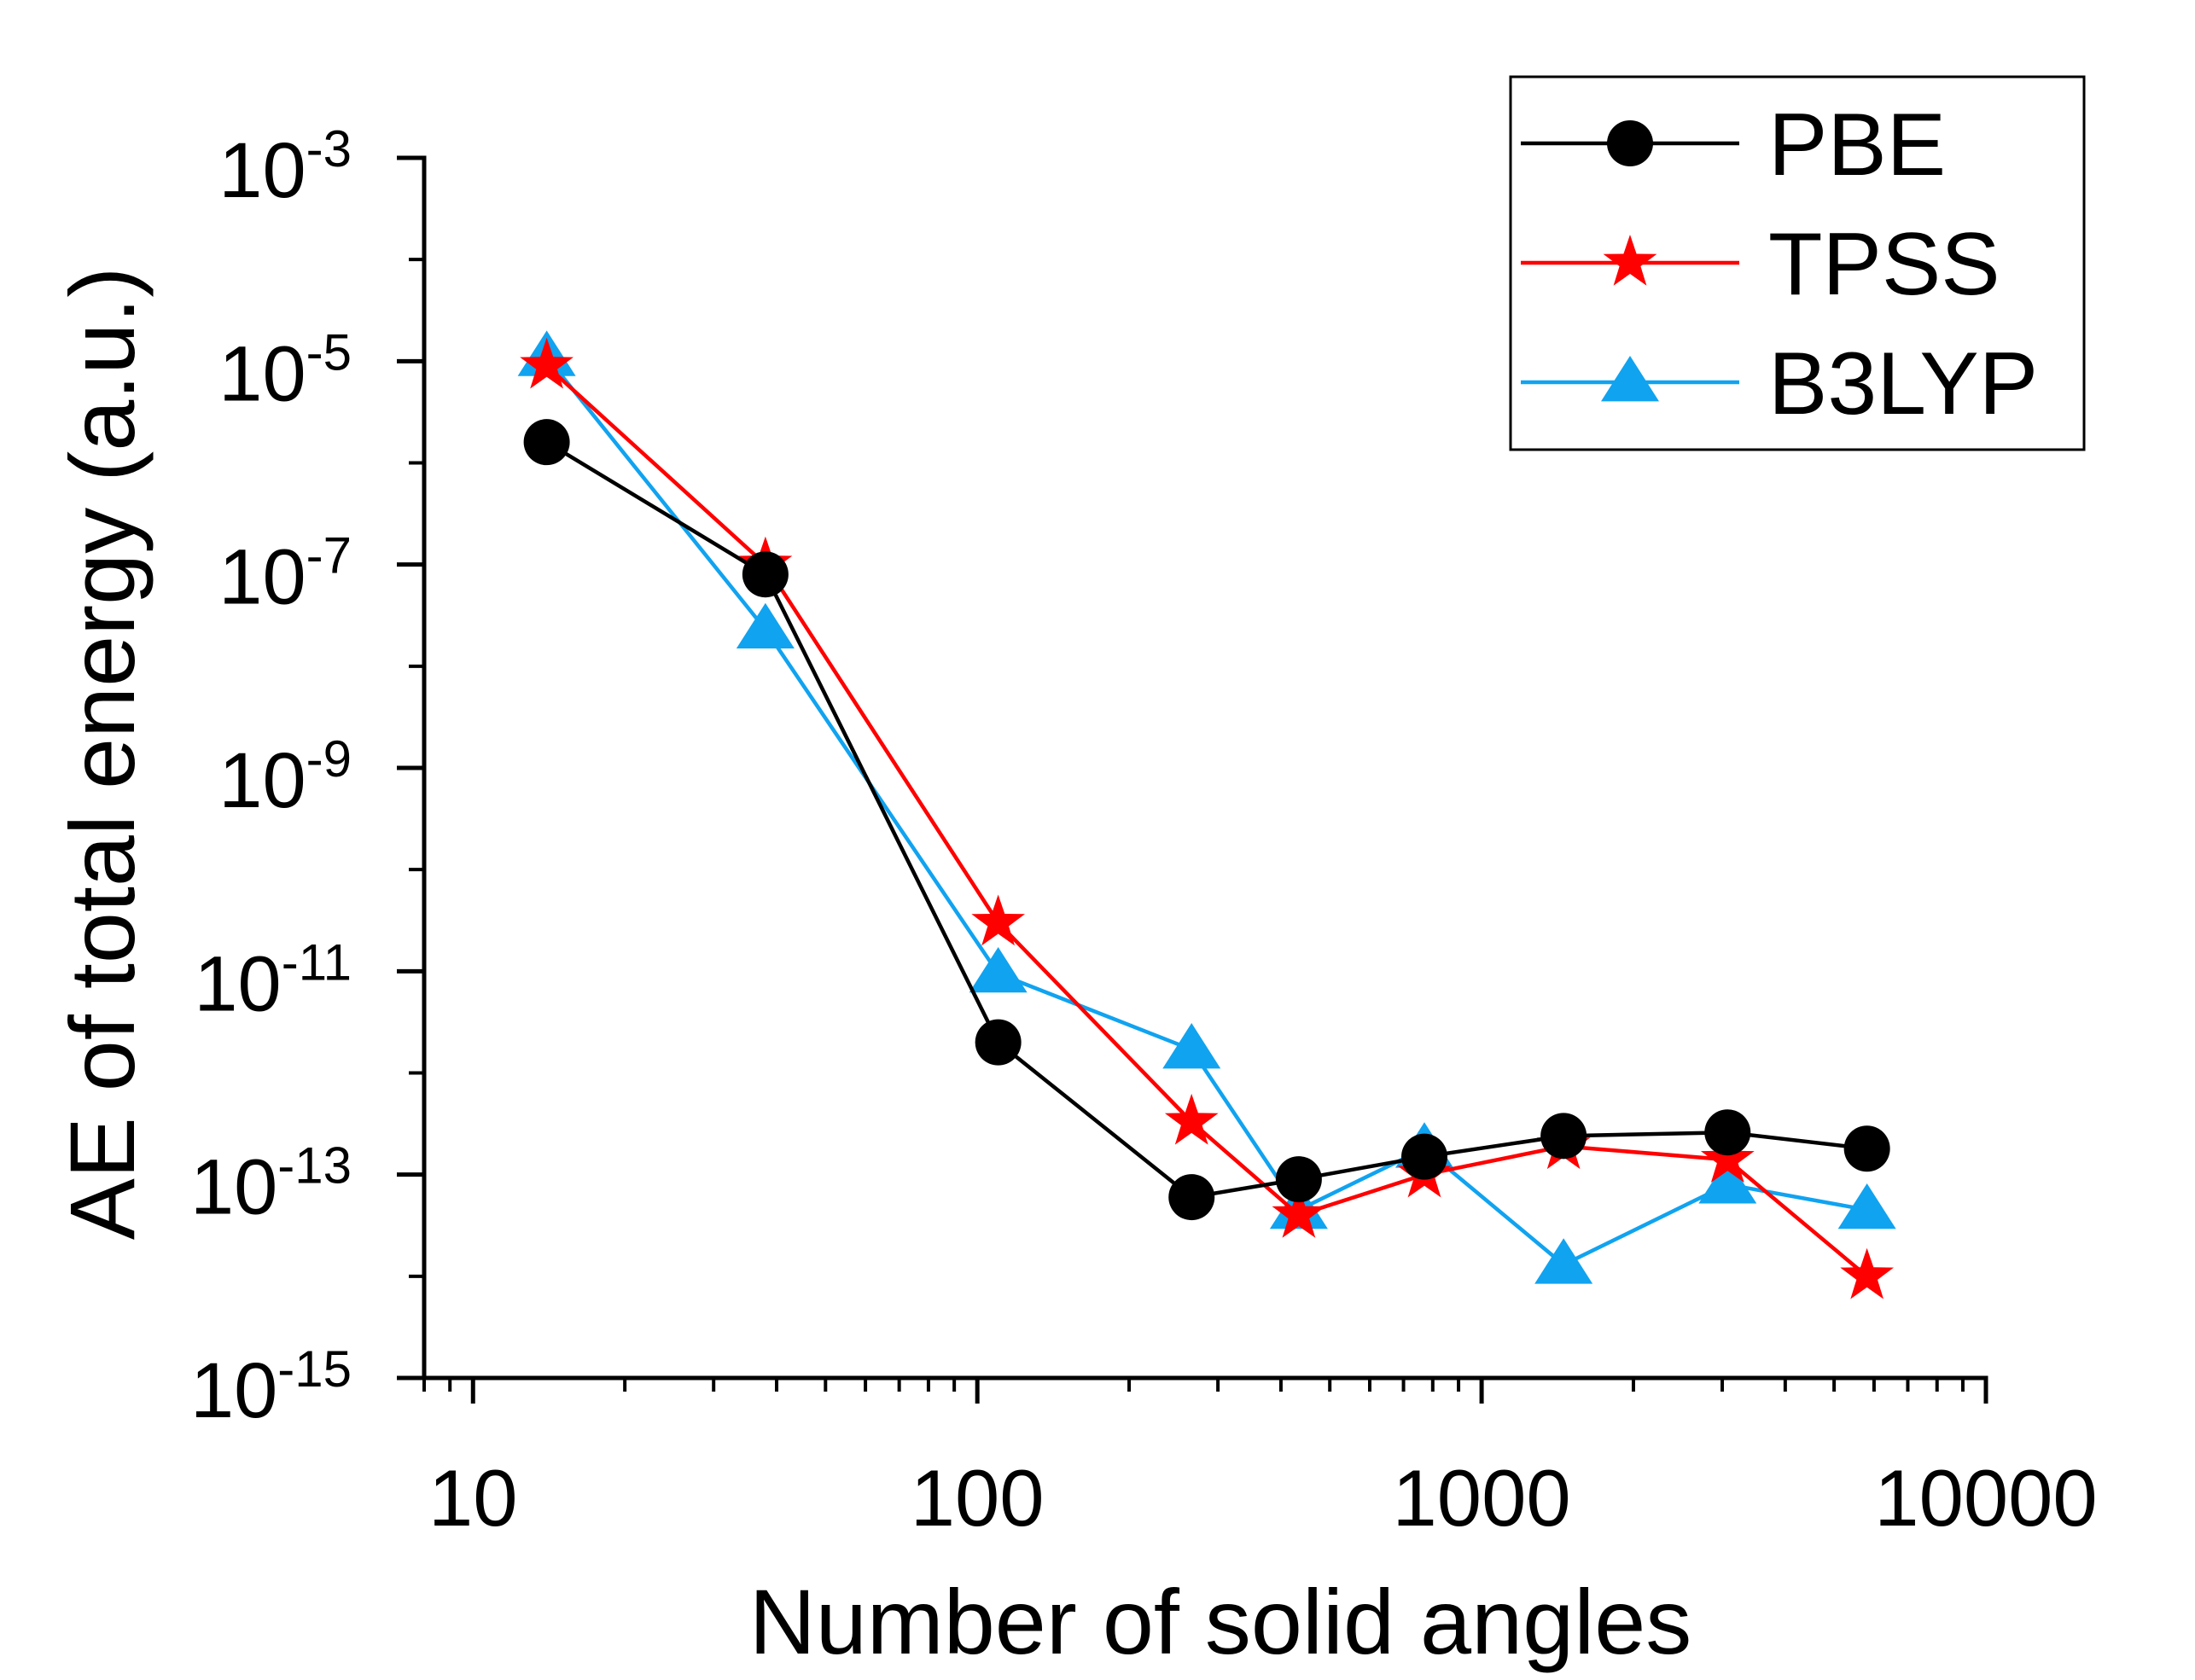  What do you see at coordinates (1903, 384) in the screenshot?
I see `legend-b3lyp-label: B3LYP` at bounding box center [1903, 384].